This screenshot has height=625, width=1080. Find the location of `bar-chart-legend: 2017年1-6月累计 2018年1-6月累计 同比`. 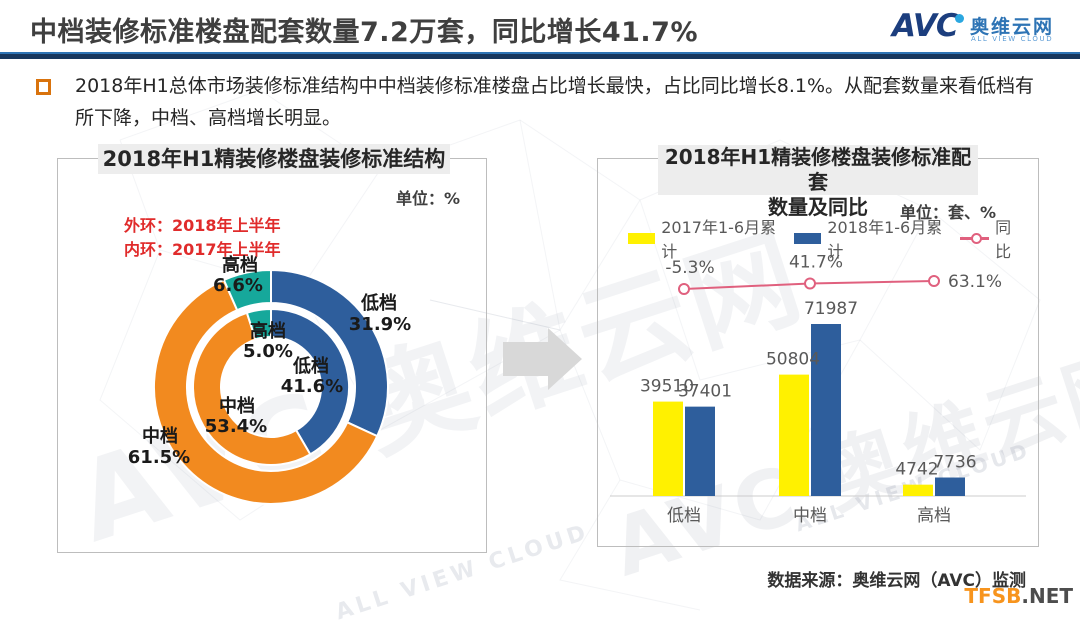

bar-chart-legend: 2017年1-6月累计 2018年1-6月累计 同比 is located at coordinates (833, 239).